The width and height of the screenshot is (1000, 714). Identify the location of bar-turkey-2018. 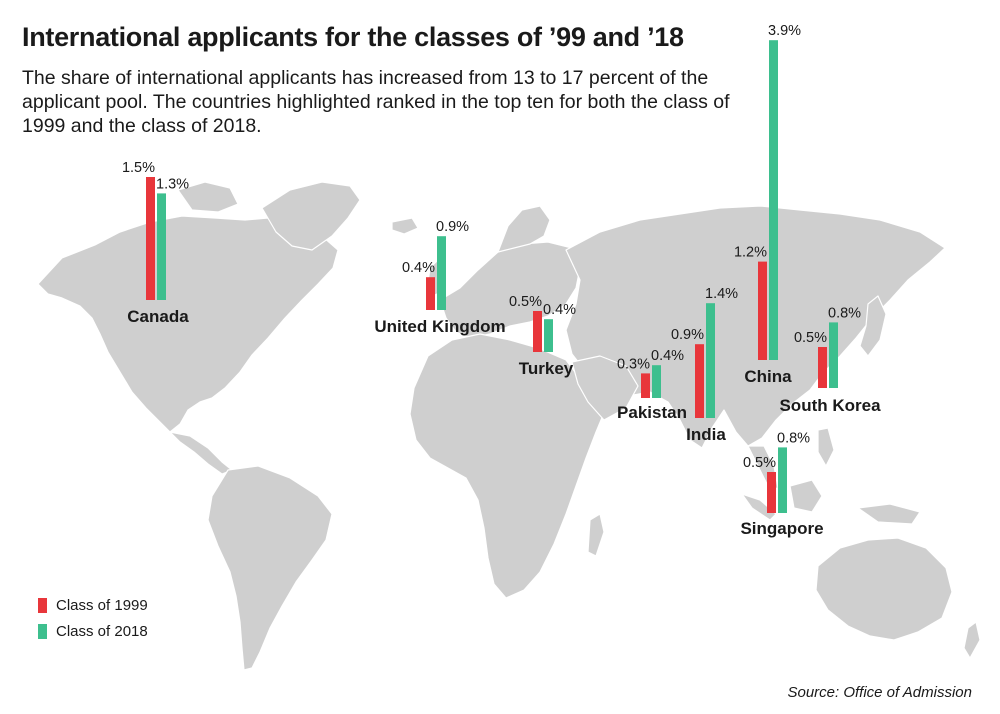
(548, 335).